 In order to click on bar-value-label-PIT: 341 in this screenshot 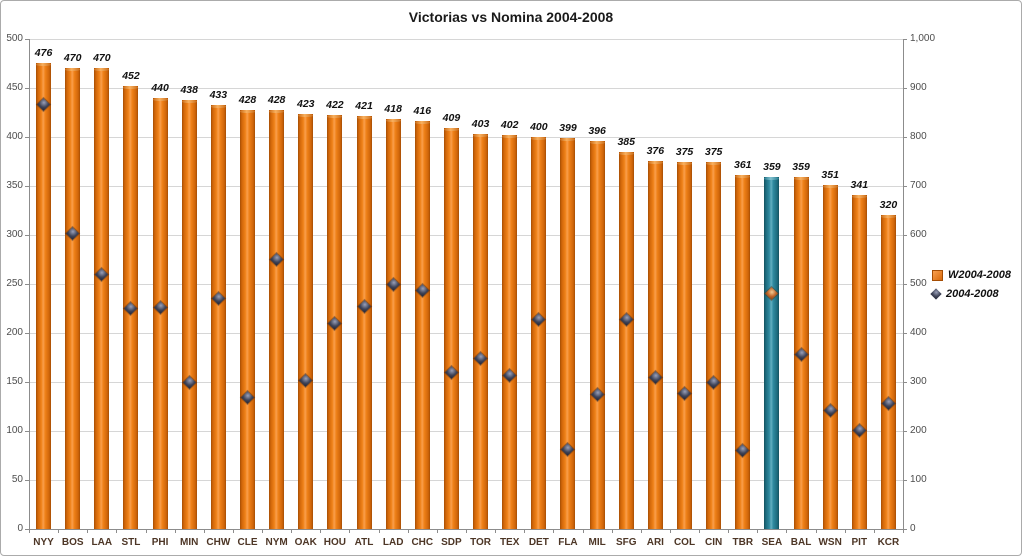, I will do `click(859, 184)`.